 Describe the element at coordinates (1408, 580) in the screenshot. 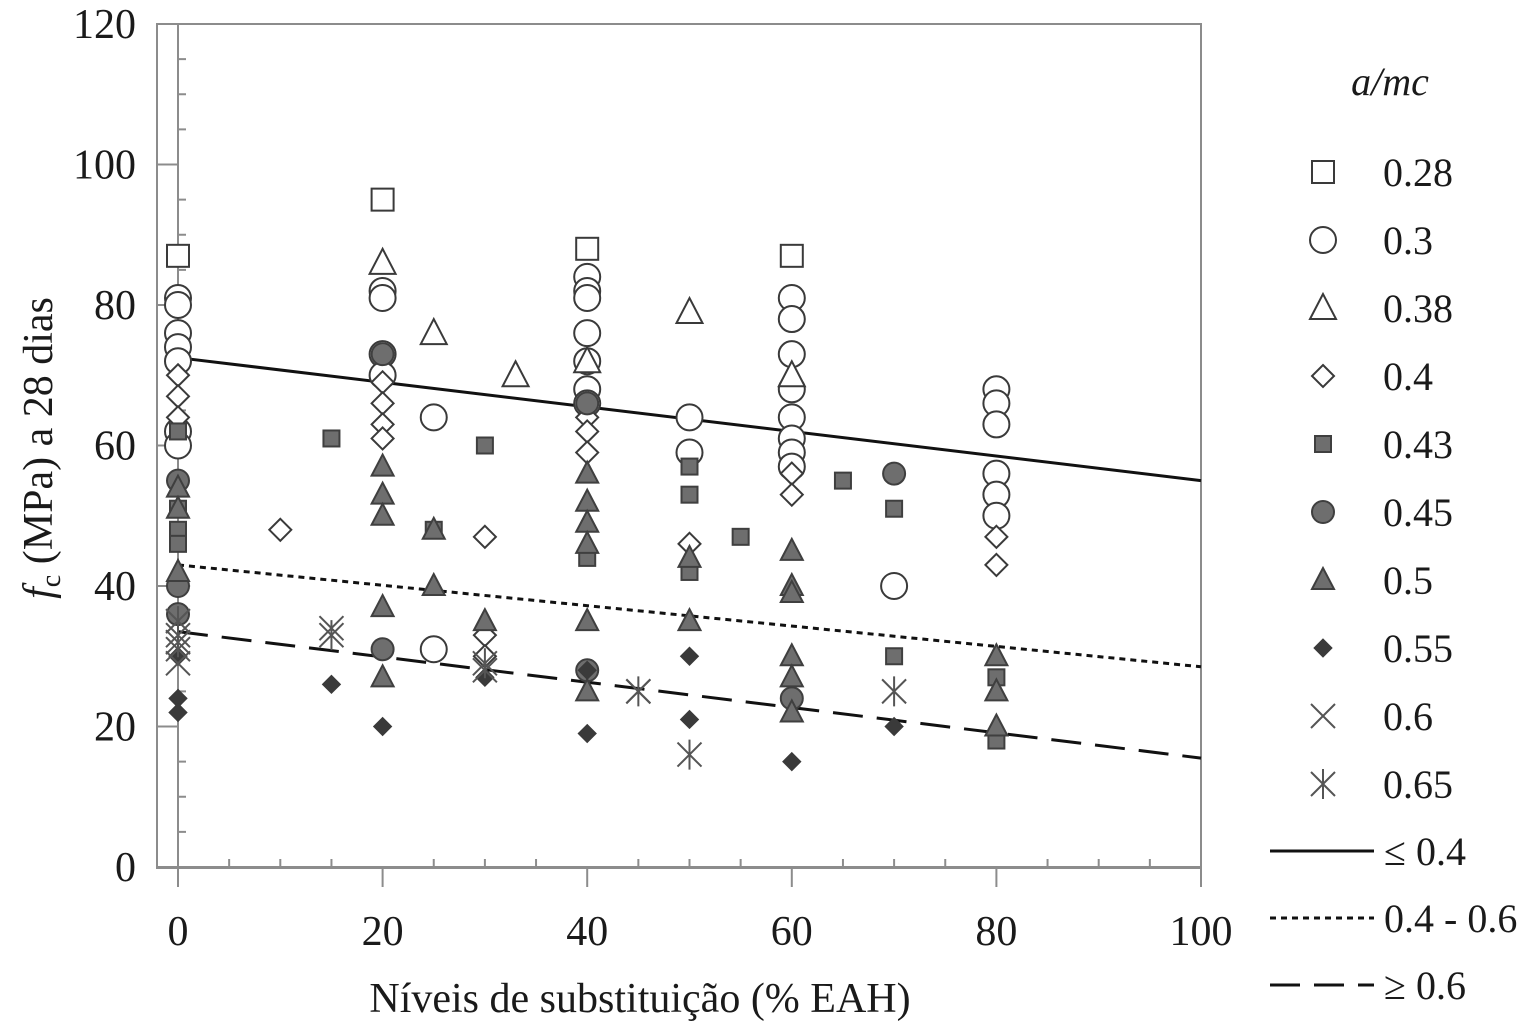

I see `legend-label: 0.5` at that location.